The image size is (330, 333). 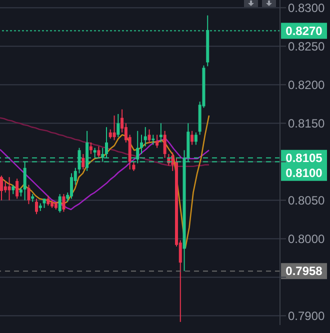 I want to click on y-tick-label: 0.8150, so click(x=307, y=123).